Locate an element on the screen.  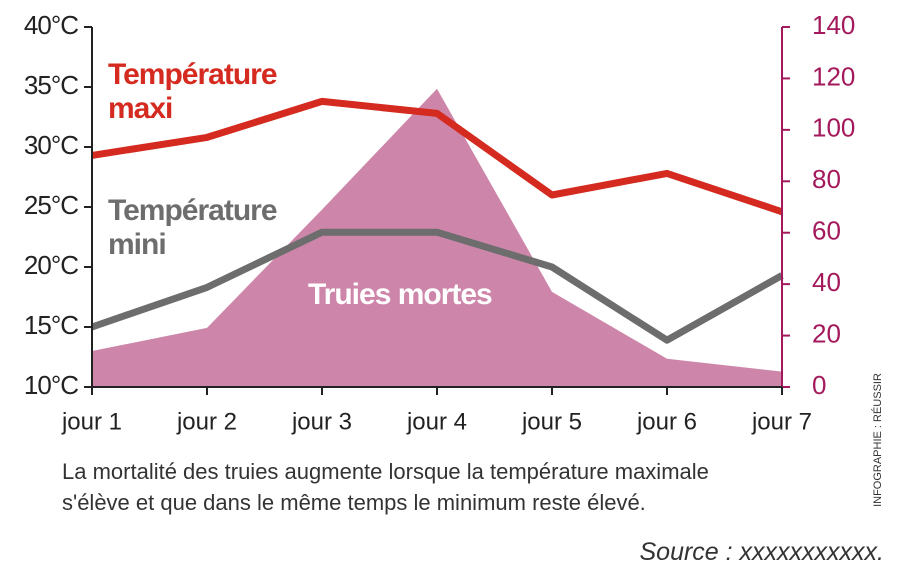
y2-tick-label: 60 is located at coordinates (826, 231).